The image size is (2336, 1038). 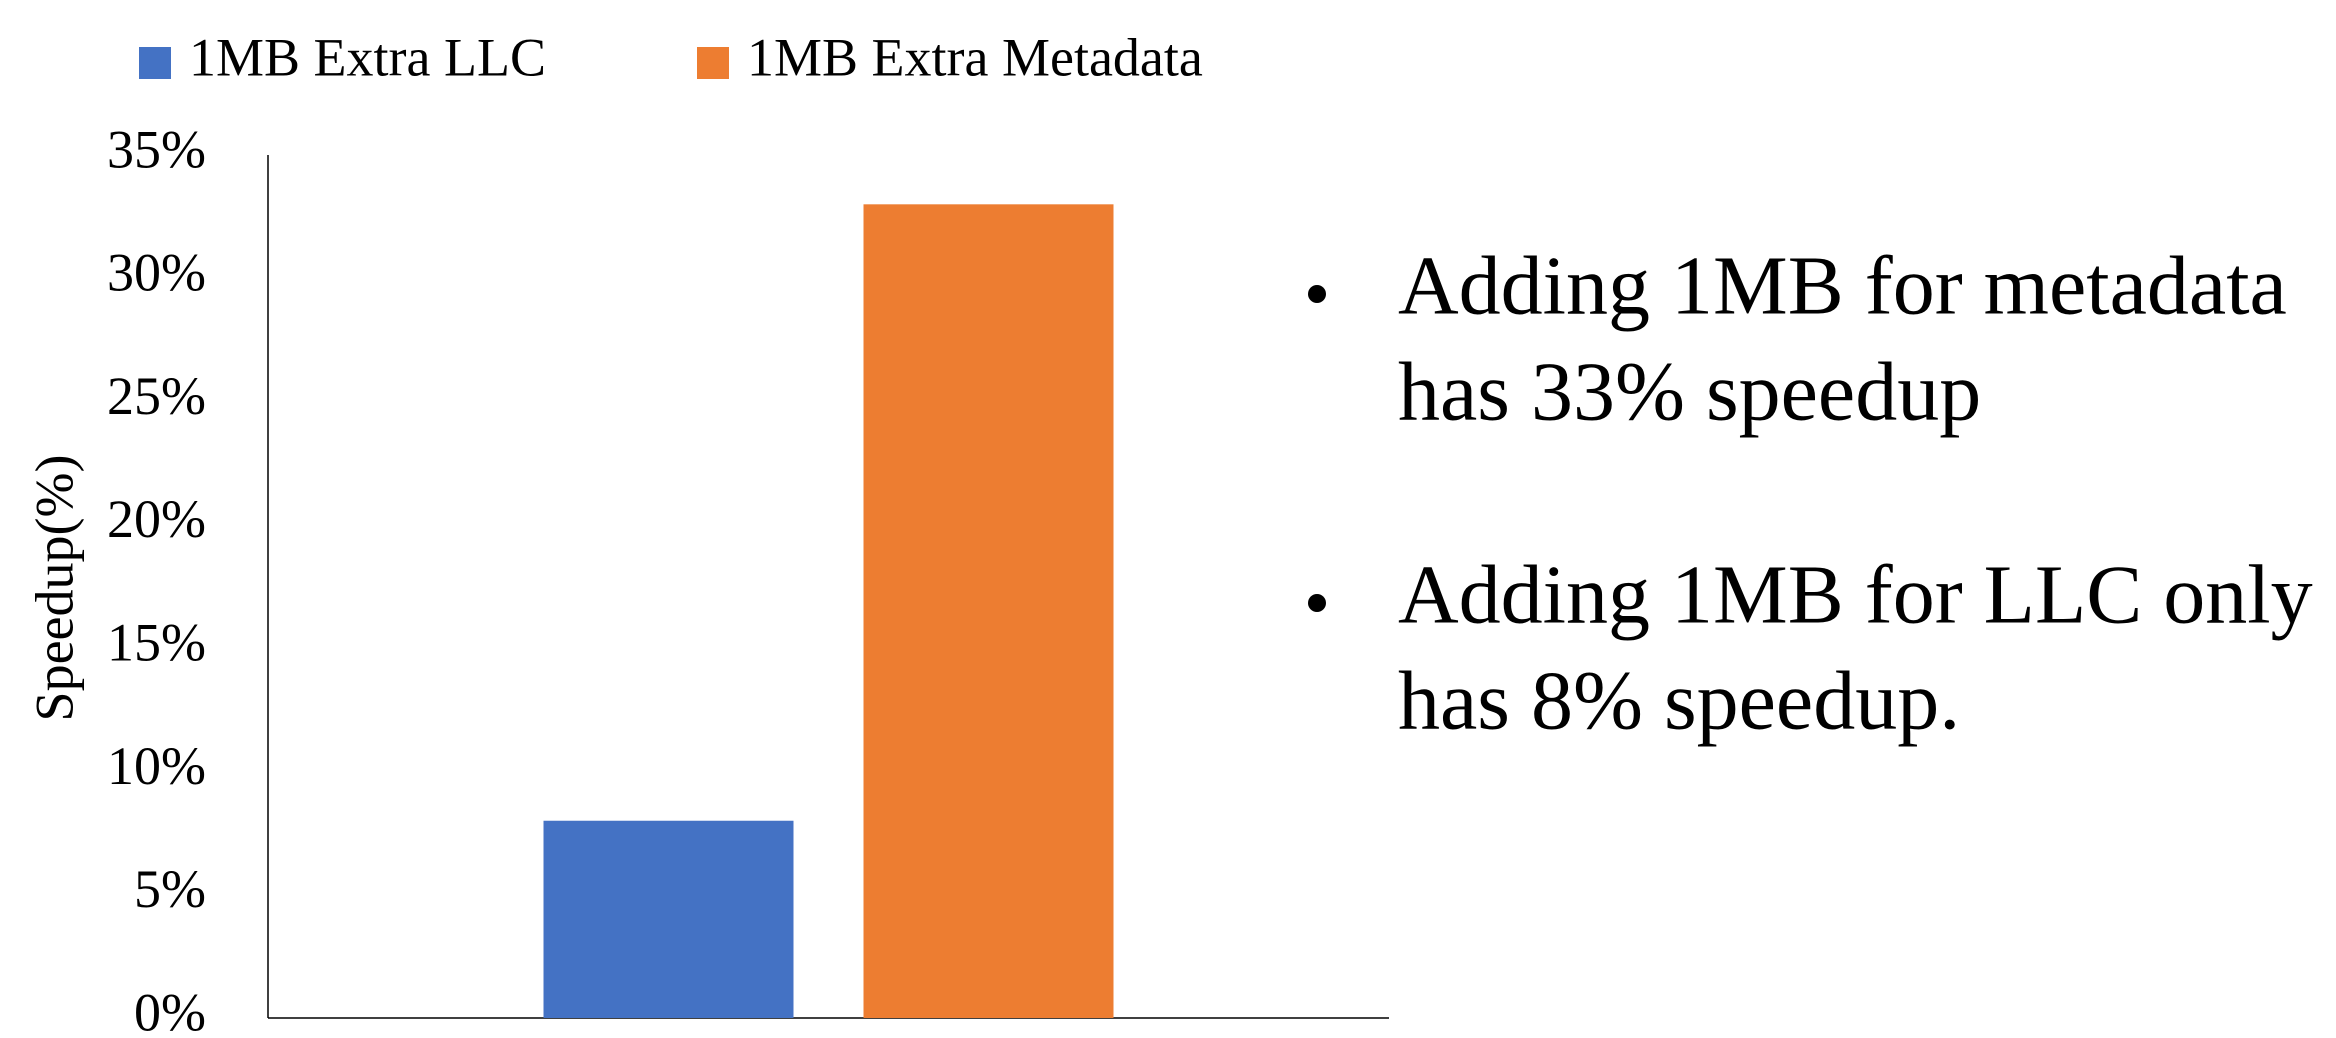 I want to click on bullet-text: Adding 1MB for LLC only, so click(x=1855, y=594).